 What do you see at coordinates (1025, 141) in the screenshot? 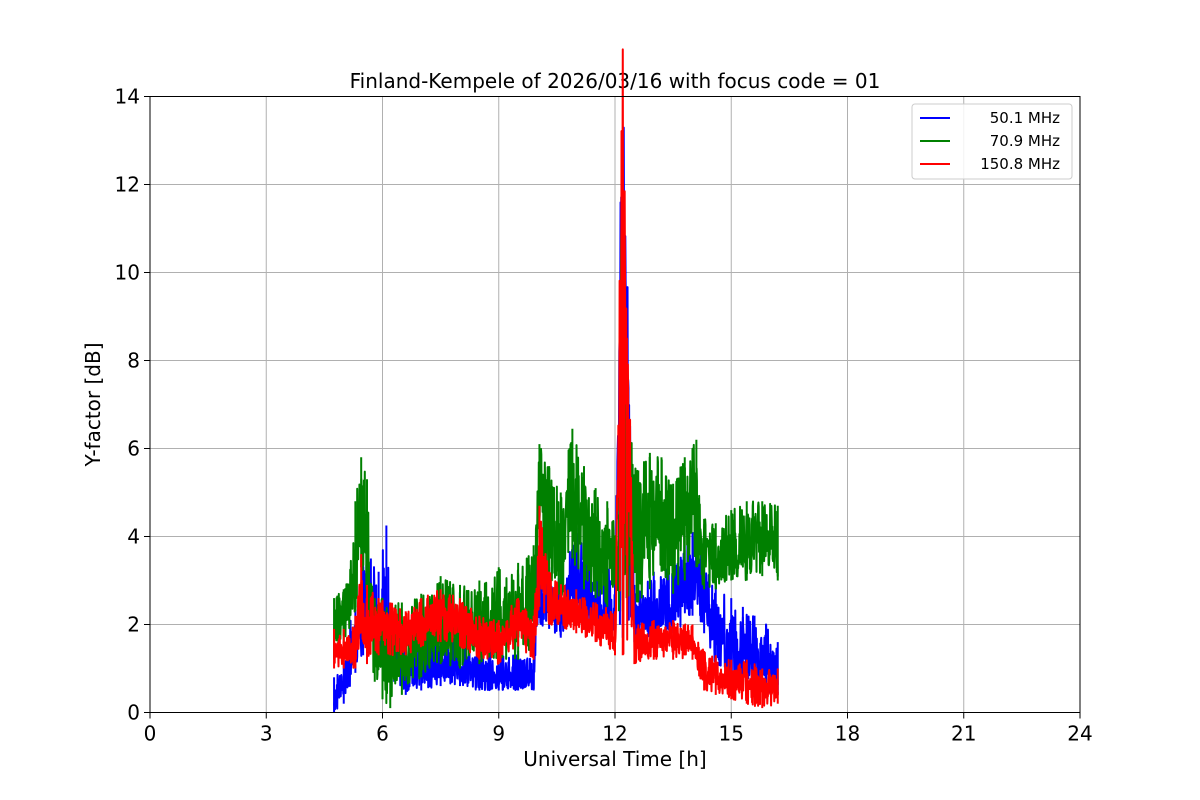
I see `legend-label: 70.9 MHz` at bounding box center [1025, 141].